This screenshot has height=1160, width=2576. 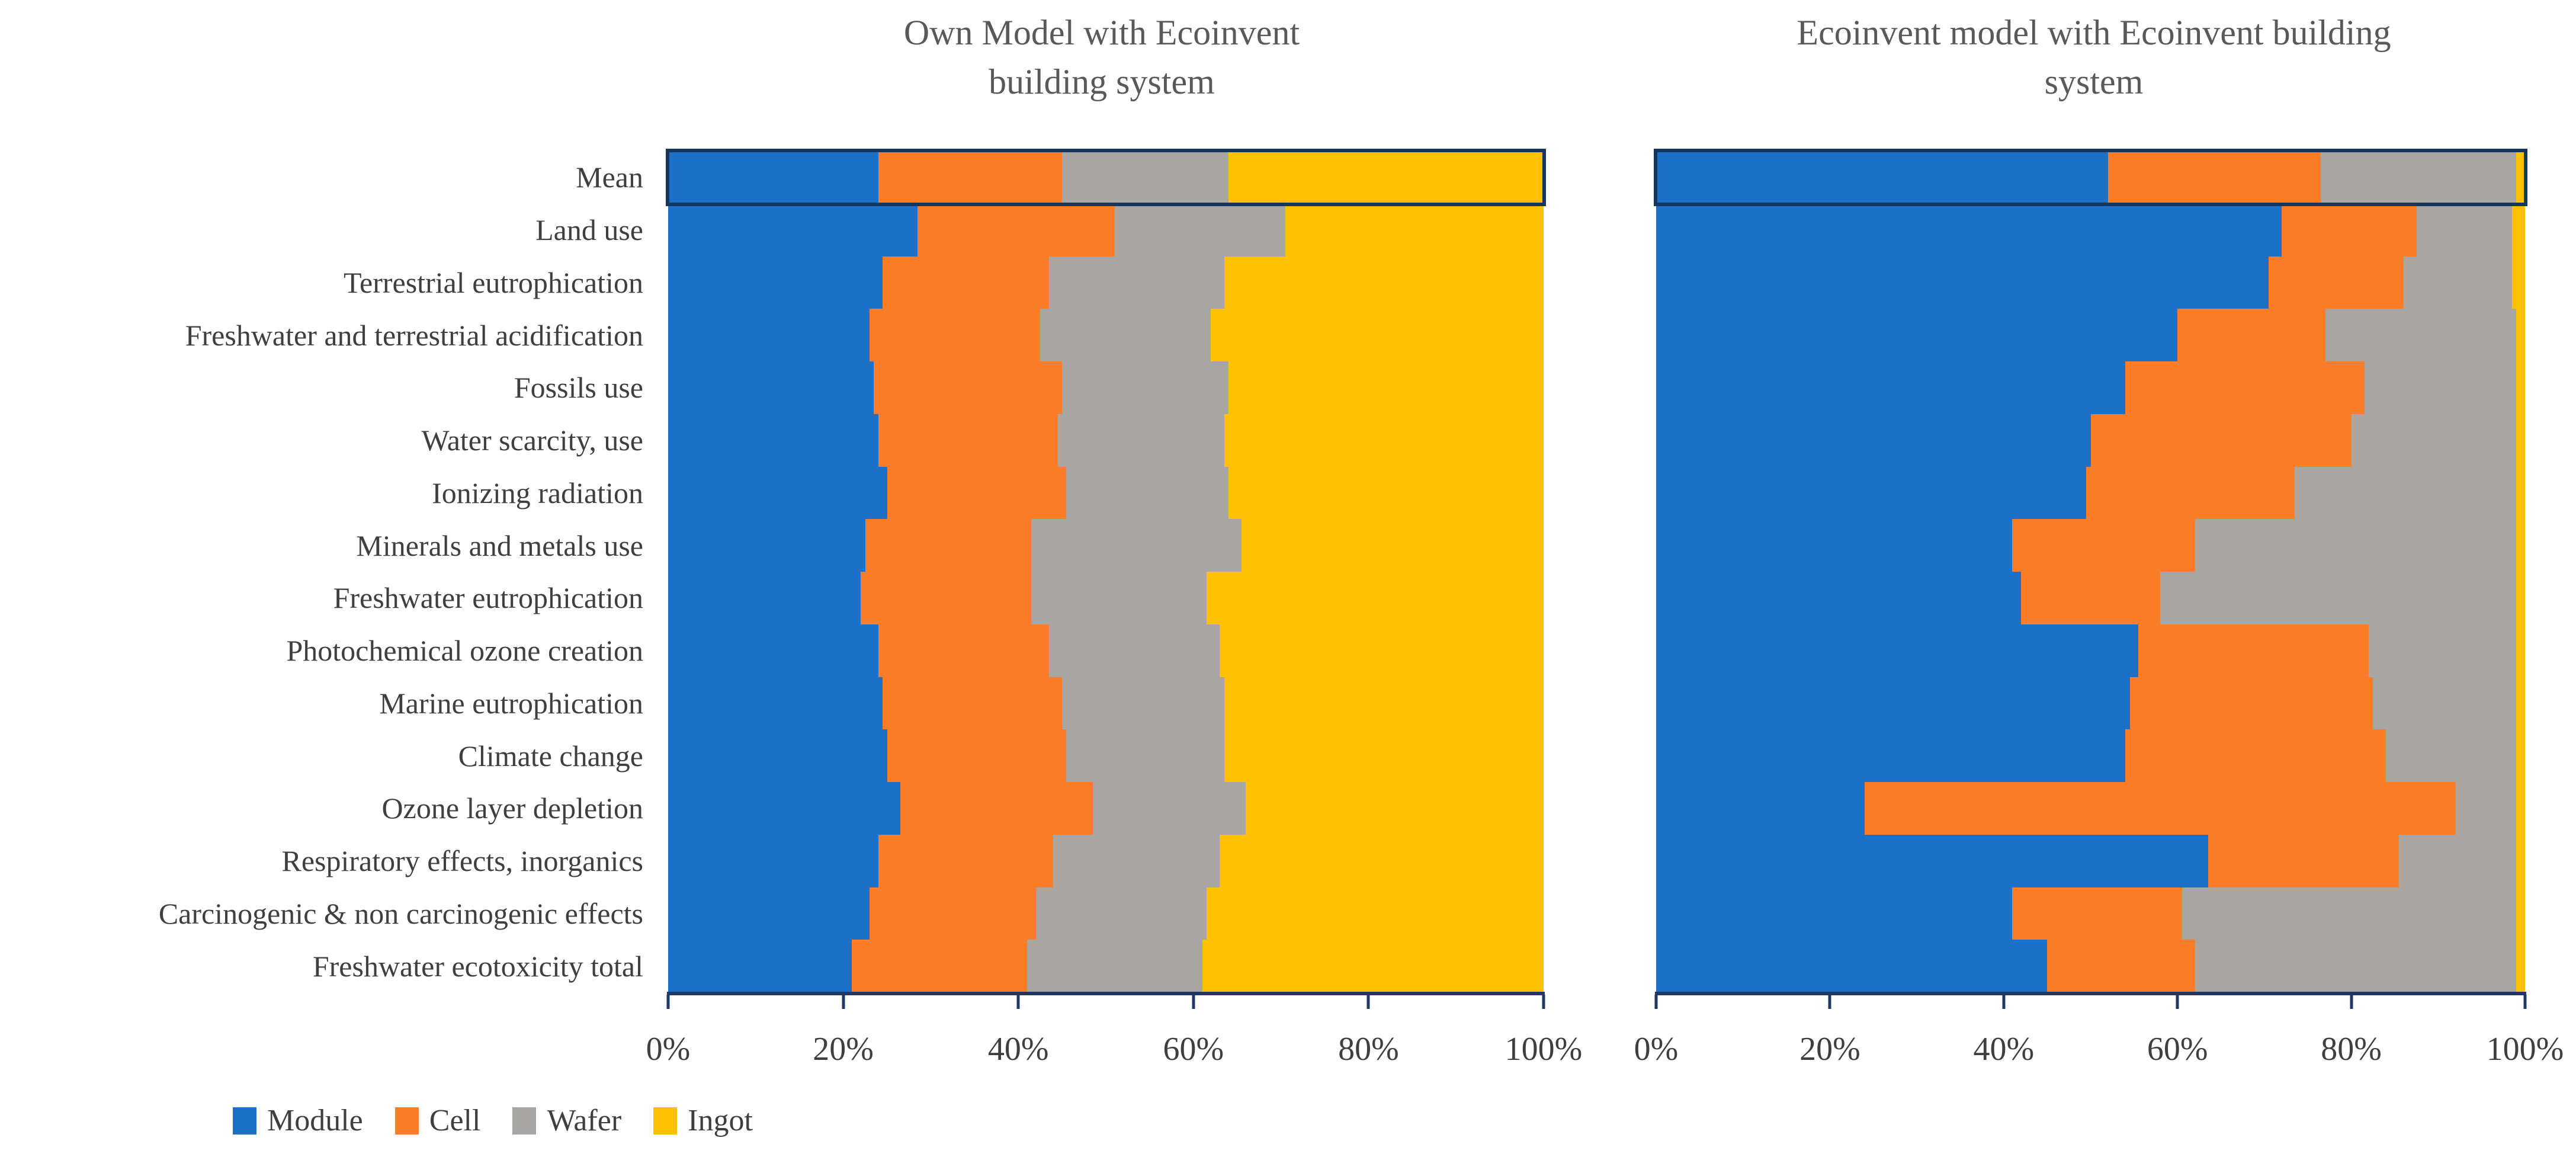 I want to click on legend-label-ingot: Ingot, so click(x=720, y=1121).